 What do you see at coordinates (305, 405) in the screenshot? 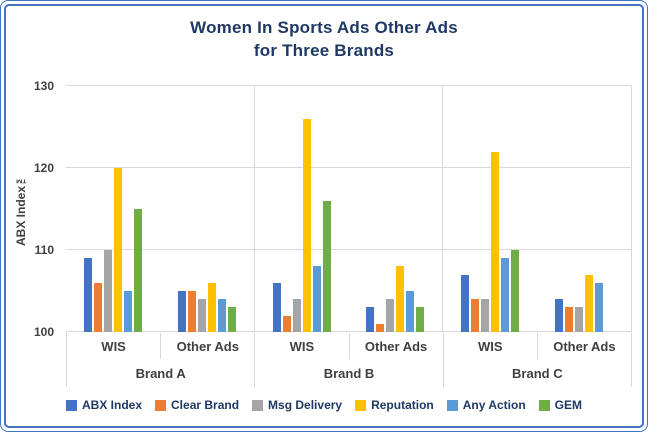
I see `legend-label: Msg Delivery` at bounding box center [305, 405].